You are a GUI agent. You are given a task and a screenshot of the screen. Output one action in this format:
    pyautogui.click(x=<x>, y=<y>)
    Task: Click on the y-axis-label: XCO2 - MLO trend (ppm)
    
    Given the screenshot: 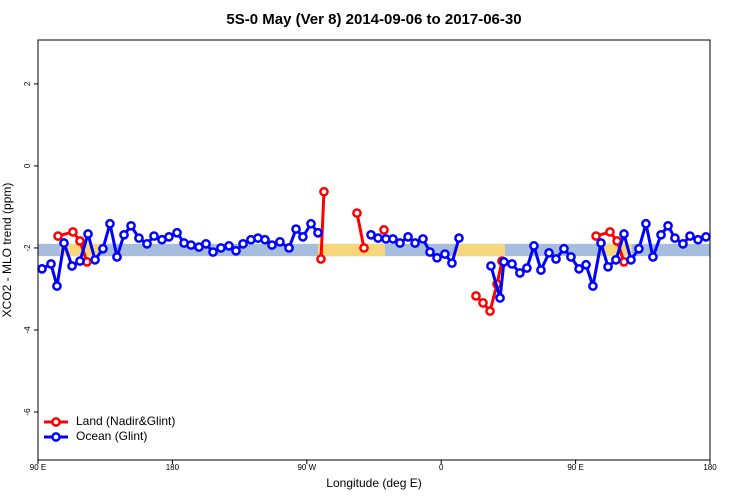 What is the action you would take?
    pyautogui.click(x=7, y=250)
    